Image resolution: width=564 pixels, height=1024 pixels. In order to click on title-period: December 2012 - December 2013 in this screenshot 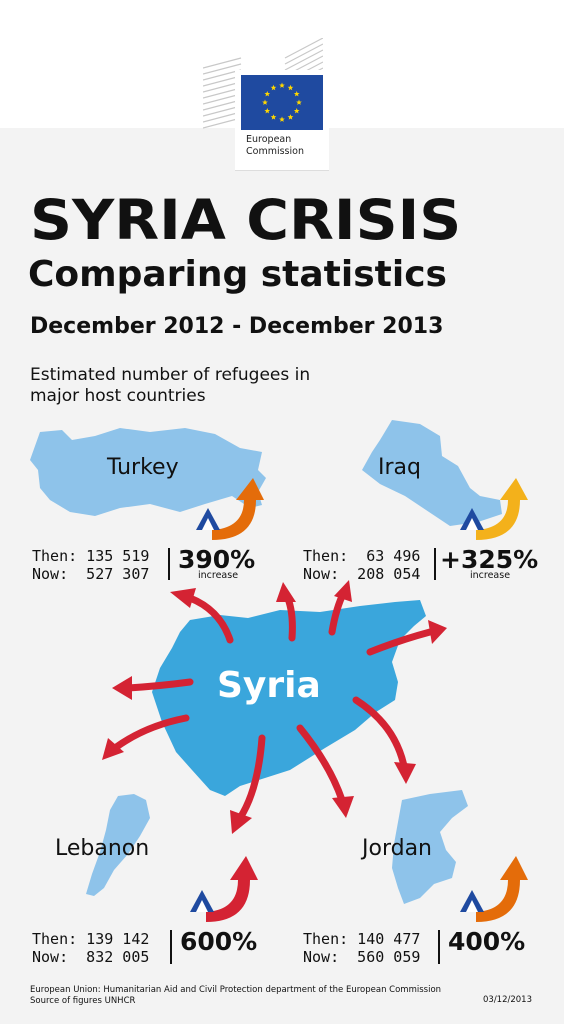, I will do `click(237, 326)`.